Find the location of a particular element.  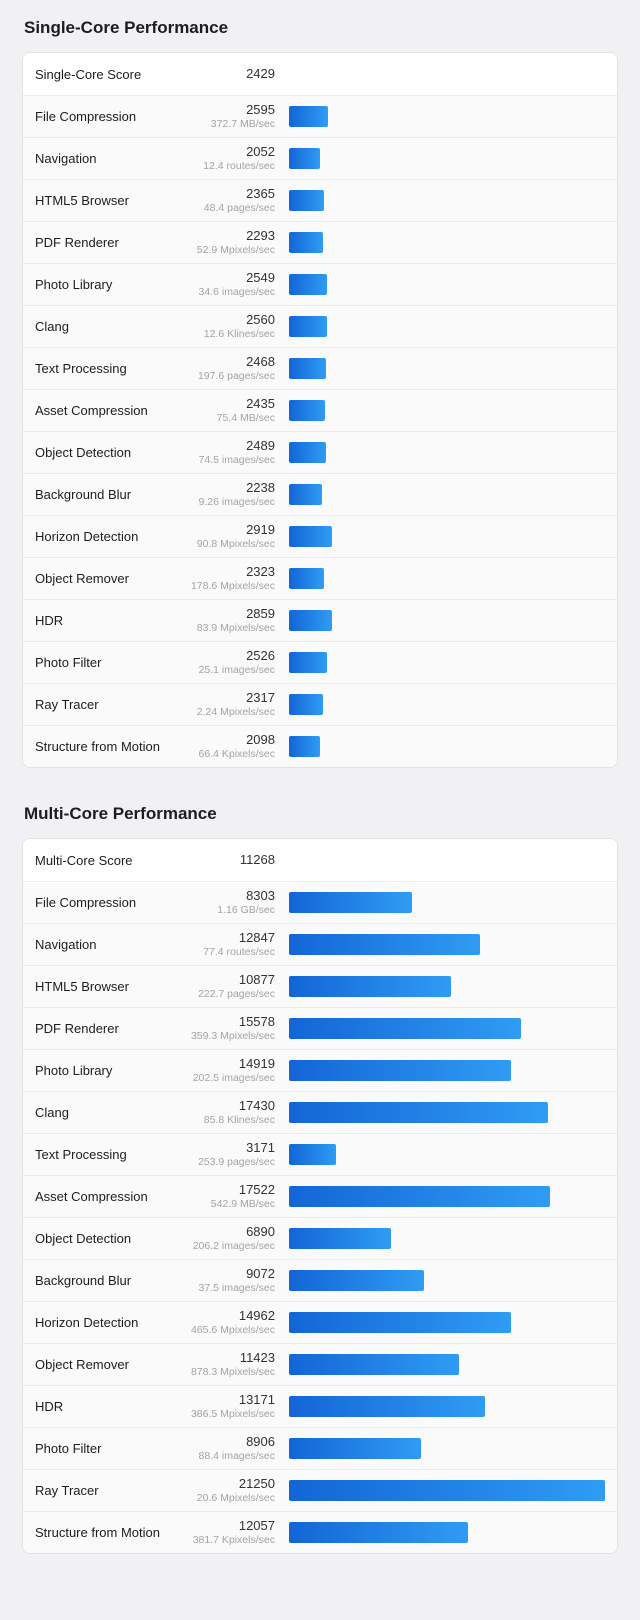

benchmark-score: 2560 is located at coordinates (260, 319).